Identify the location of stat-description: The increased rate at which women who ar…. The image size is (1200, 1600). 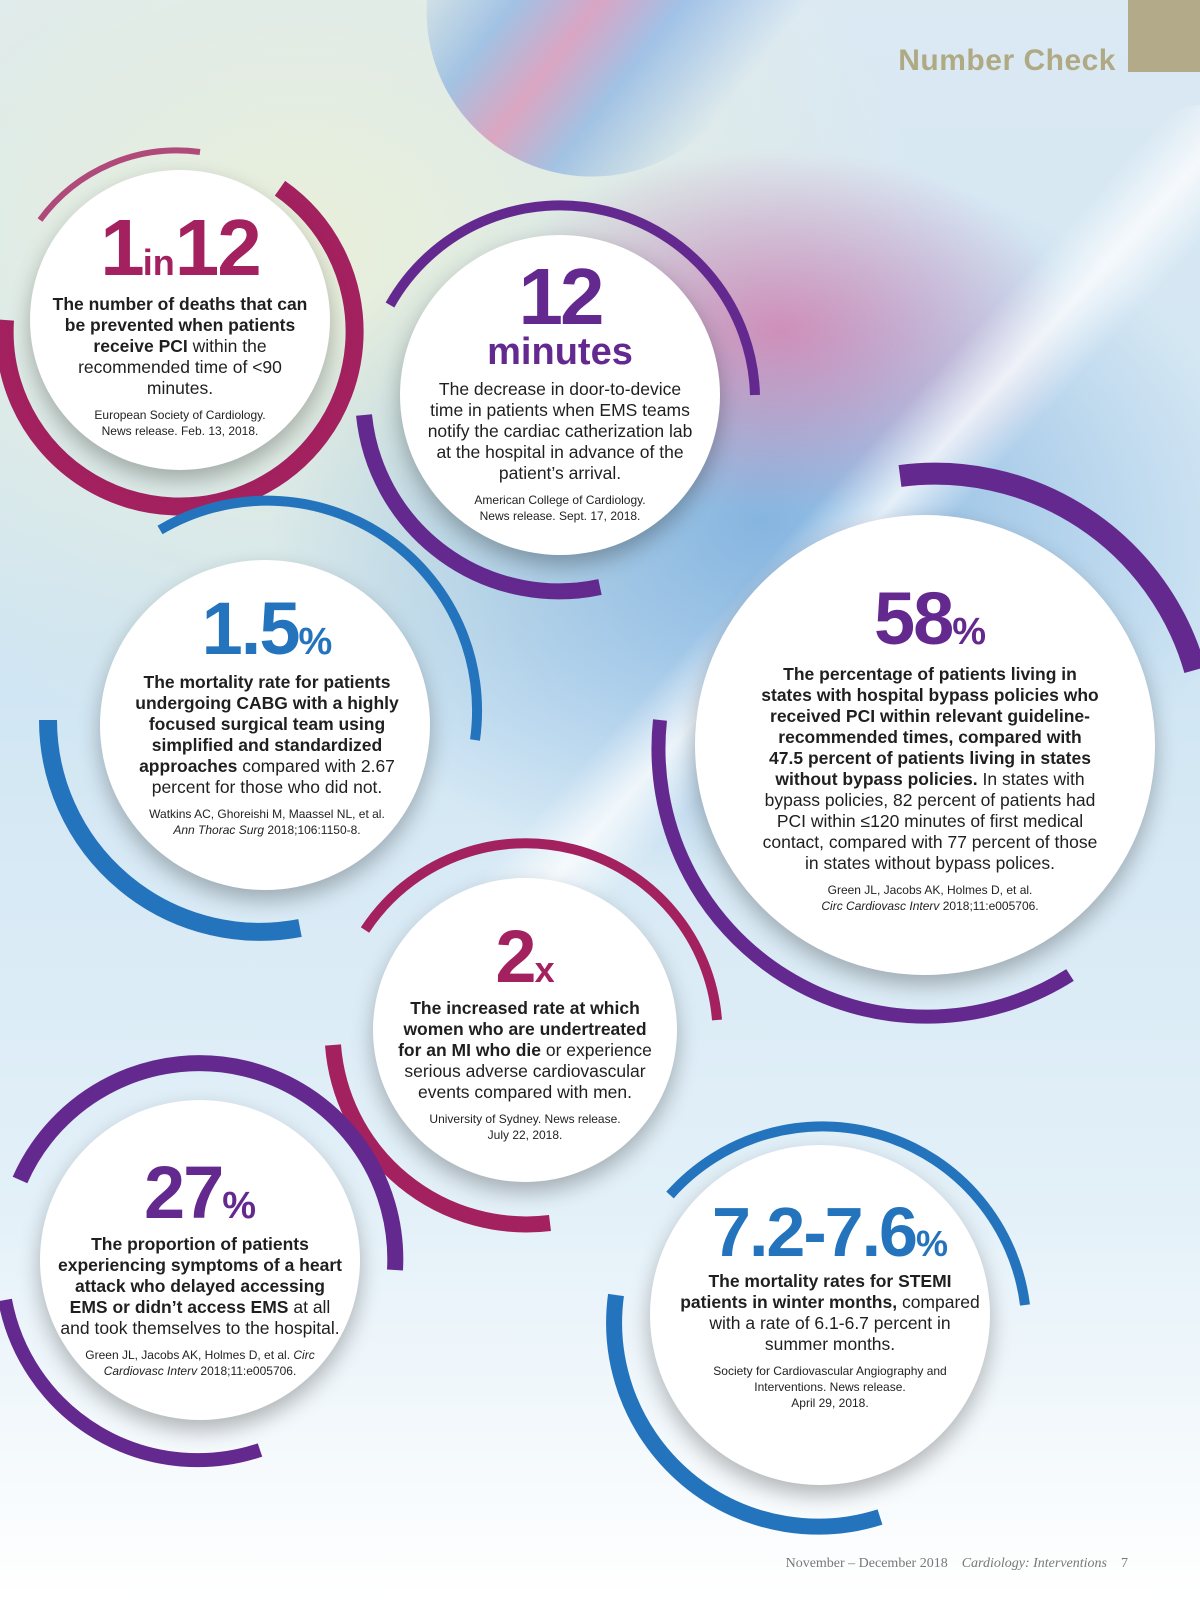
(525, 1050).